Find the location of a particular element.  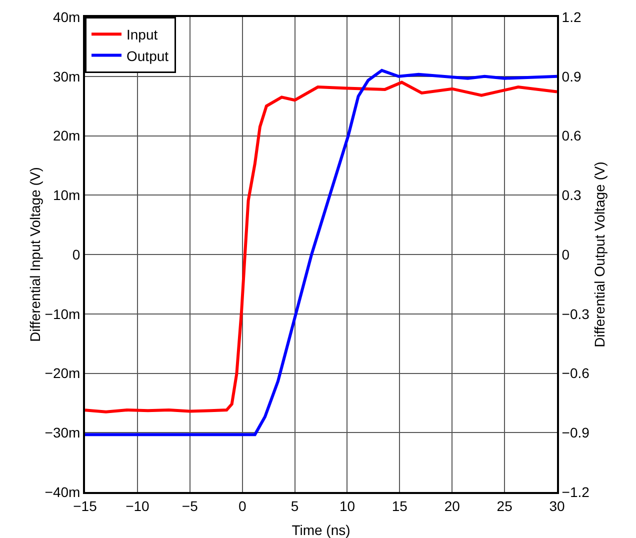

y-tick-label: −20m is located at coordinates (62, 373).